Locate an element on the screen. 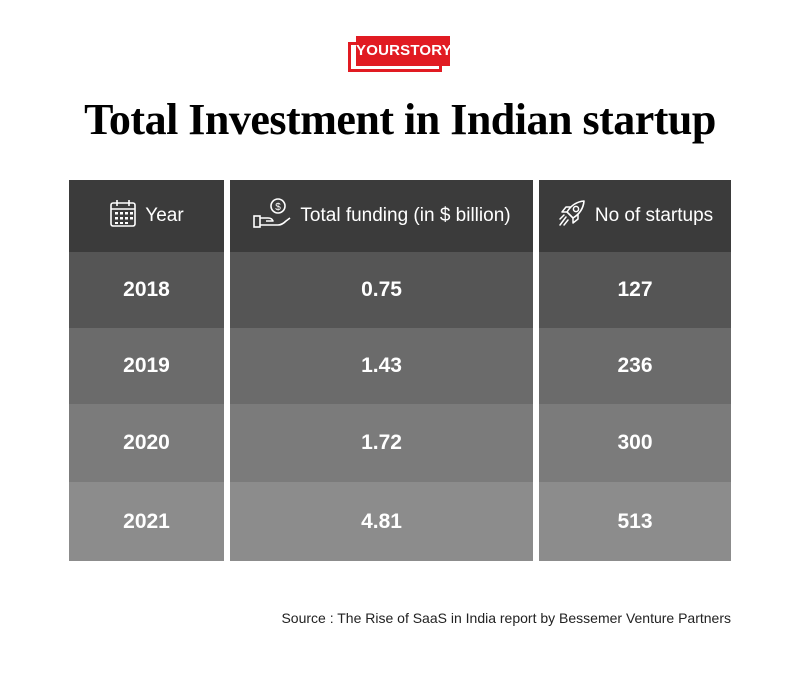  yourstory-logo: YOURSTORY is located at coordinates (400, 55).